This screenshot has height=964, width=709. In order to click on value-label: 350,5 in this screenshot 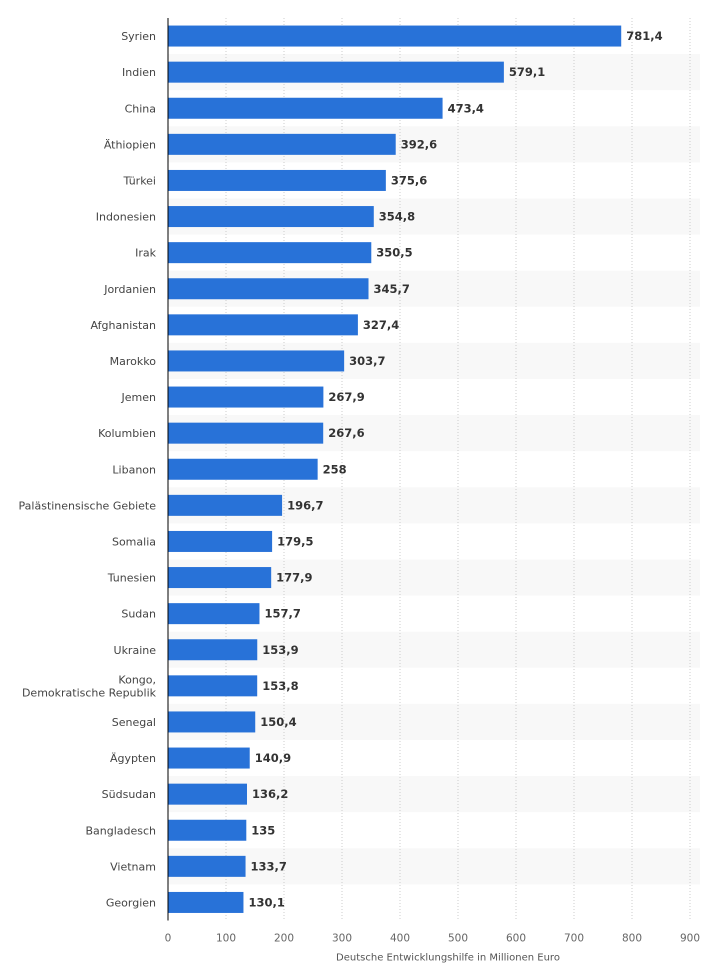, I will do `click(394, 253)`.